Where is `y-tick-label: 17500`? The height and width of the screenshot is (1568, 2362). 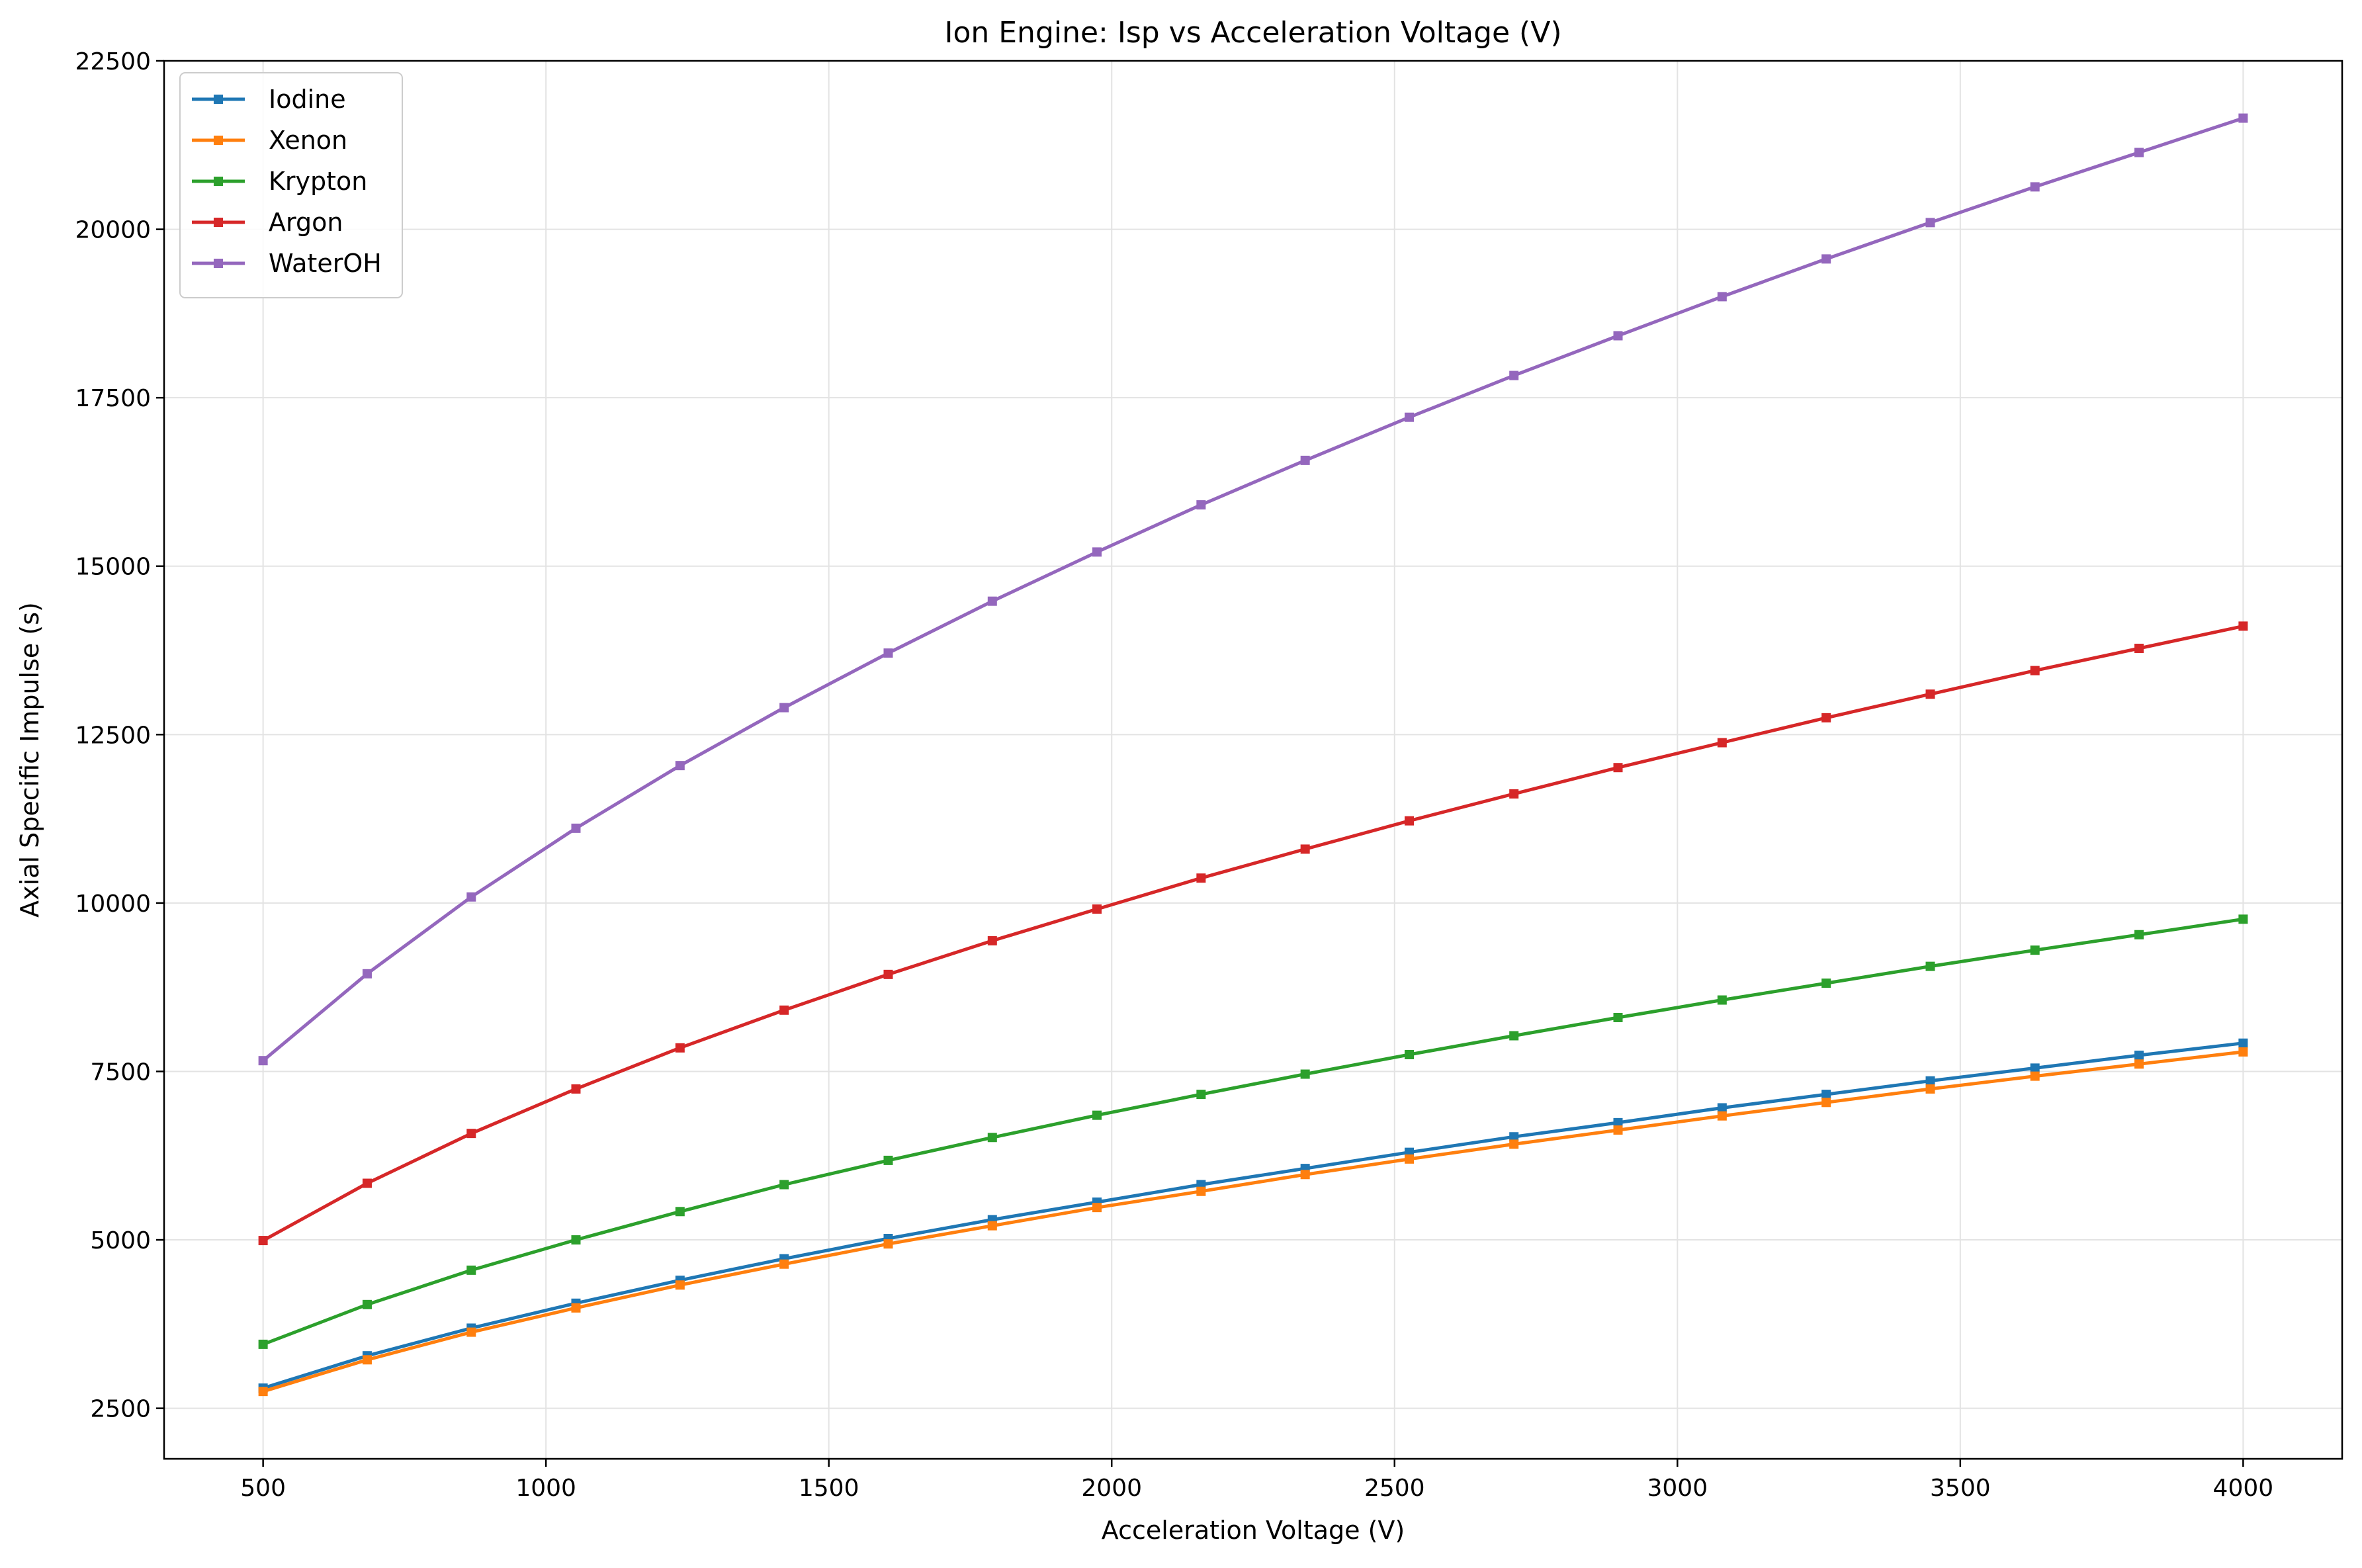 y-tick-label: 17500 is located at coordinates (113, 399).